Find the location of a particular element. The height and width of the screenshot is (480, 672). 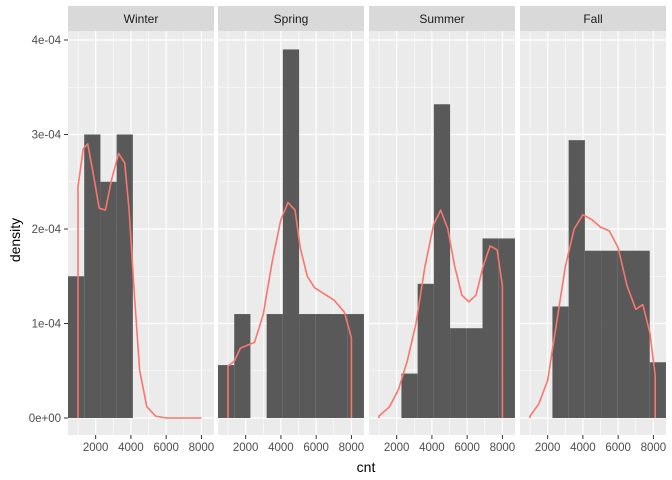

y-axis-title: density is located at coordinates (15, 240).